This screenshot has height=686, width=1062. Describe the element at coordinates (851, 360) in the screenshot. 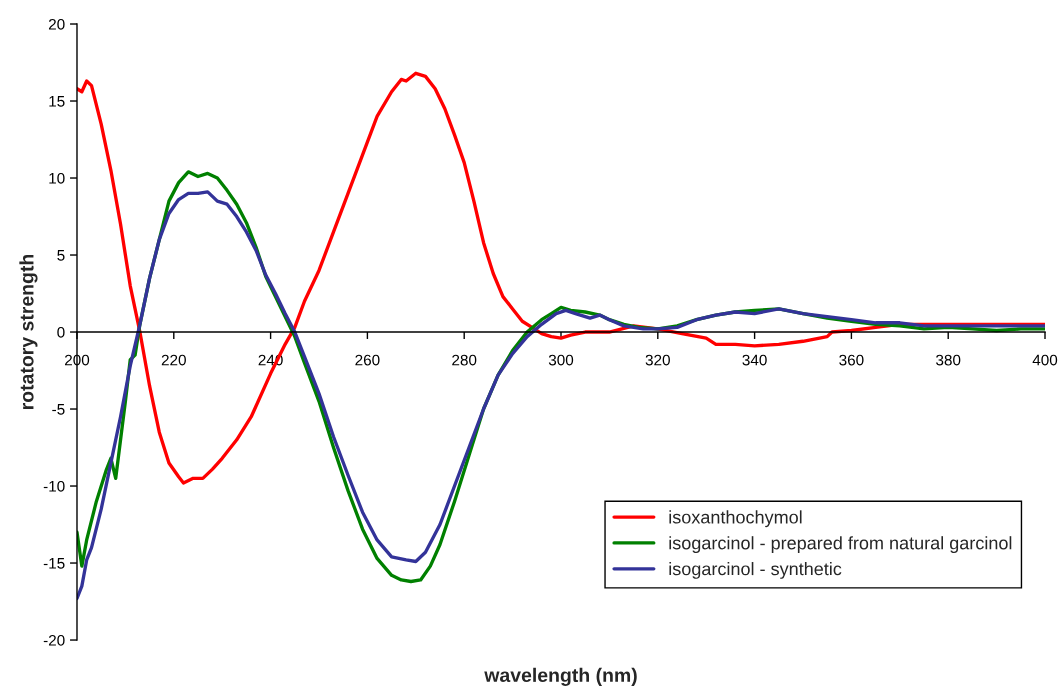

I see `x-tick-label: 360` at that location.